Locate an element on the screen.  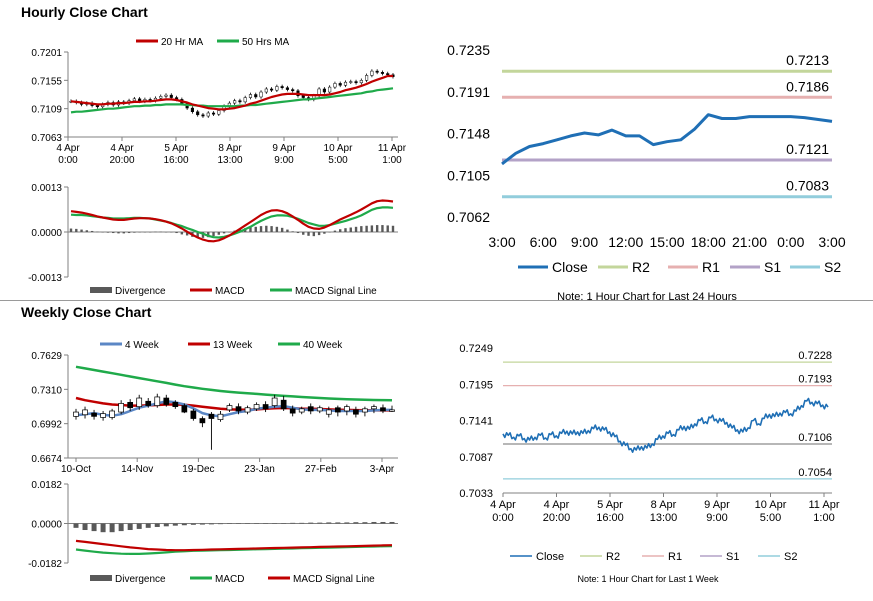
pivot24-legend-label: Close is located at coordinates (570, 267).